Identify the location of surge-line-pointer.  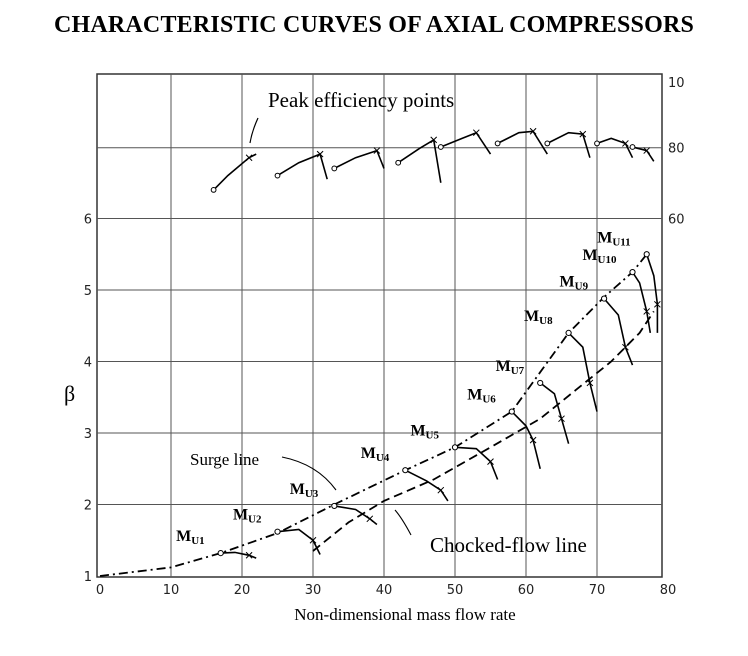
(309, 473).